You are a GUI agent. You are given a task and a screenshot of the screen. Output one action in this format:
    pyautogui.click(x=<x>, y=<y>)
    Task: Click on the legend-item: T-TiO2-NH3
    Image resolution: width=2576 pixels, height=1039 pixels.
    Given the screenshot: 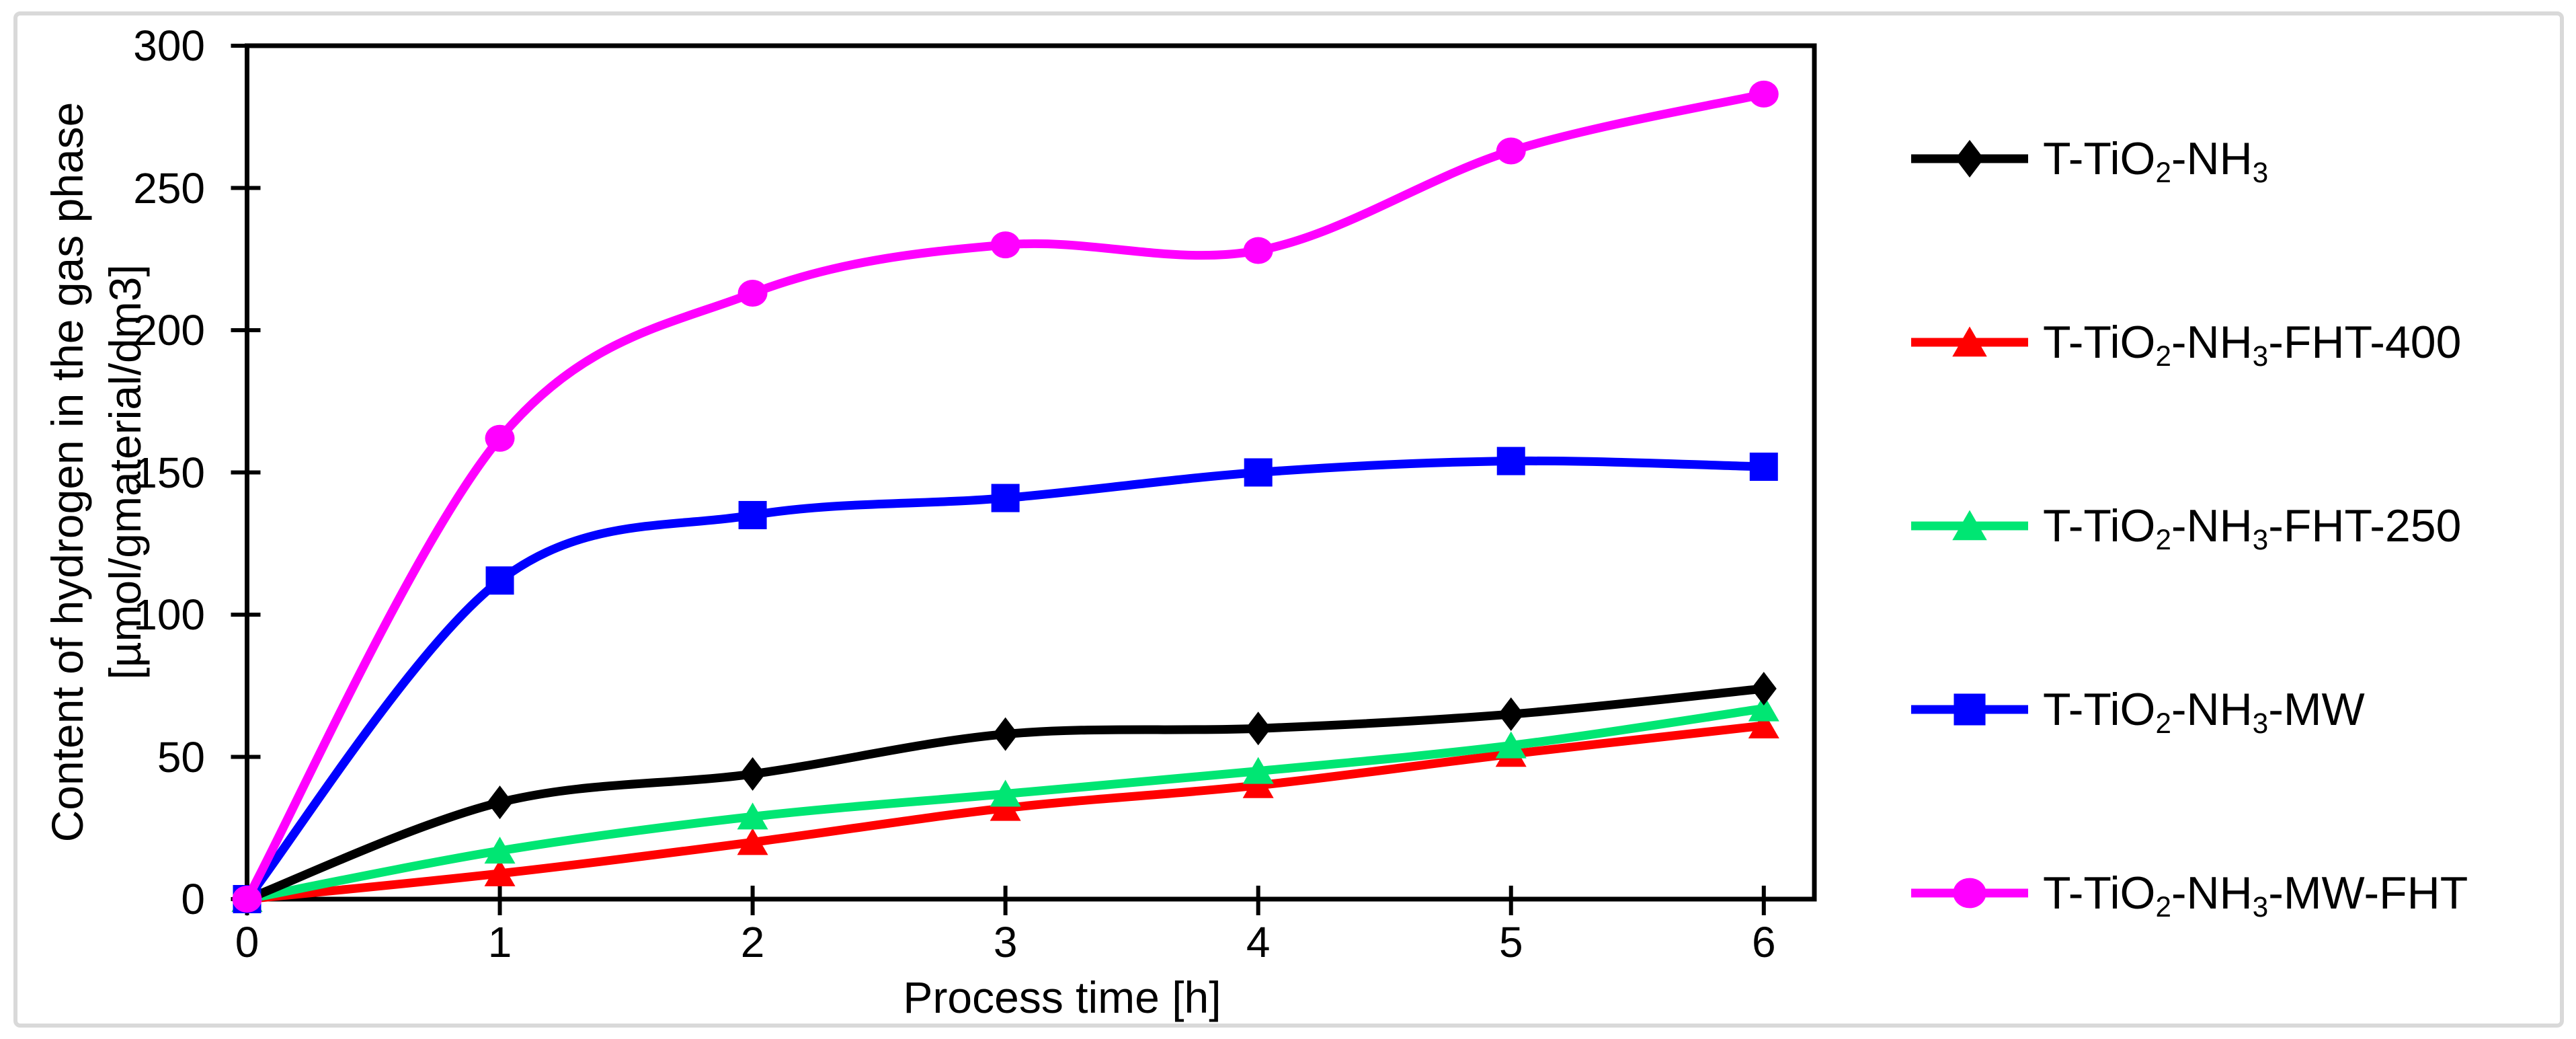 What is the action you would take?
    pyautogui.click(x=2089, y=160)
    